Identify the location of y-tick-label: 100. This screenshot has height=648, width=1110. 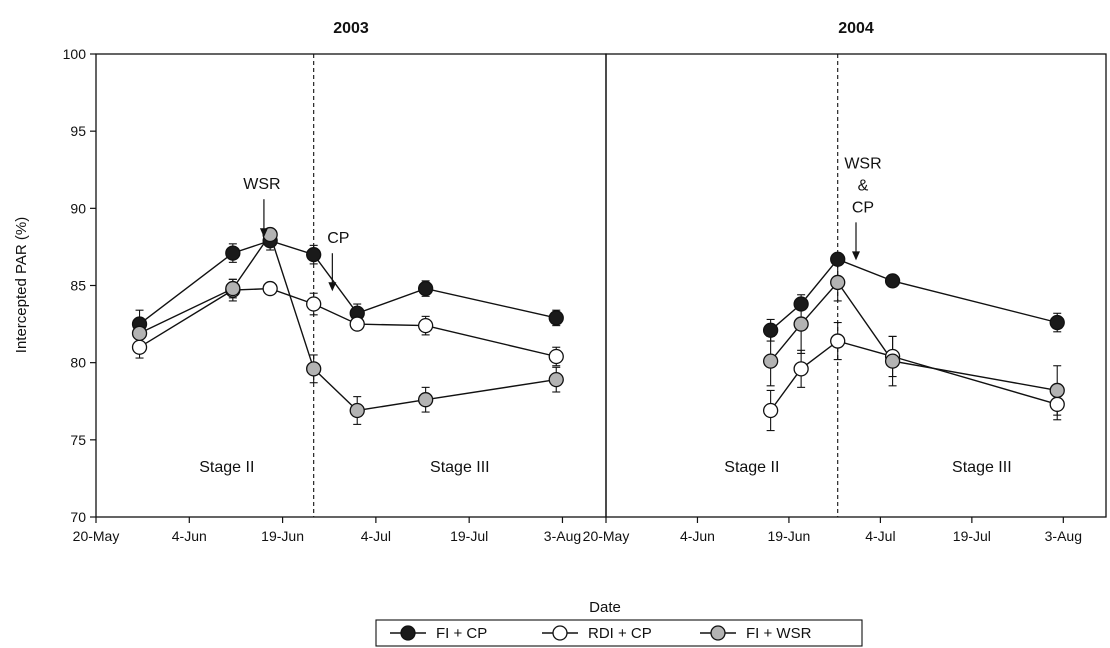
(75, 54).